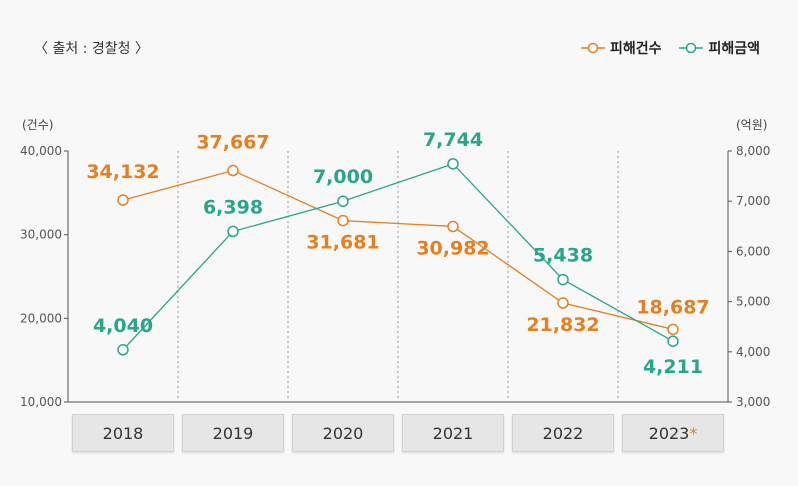 The image size is (798, 486). Describe the element at coordinates (753, 201) in the screenshot. I see `right-tick-label: 7,000` at that location.